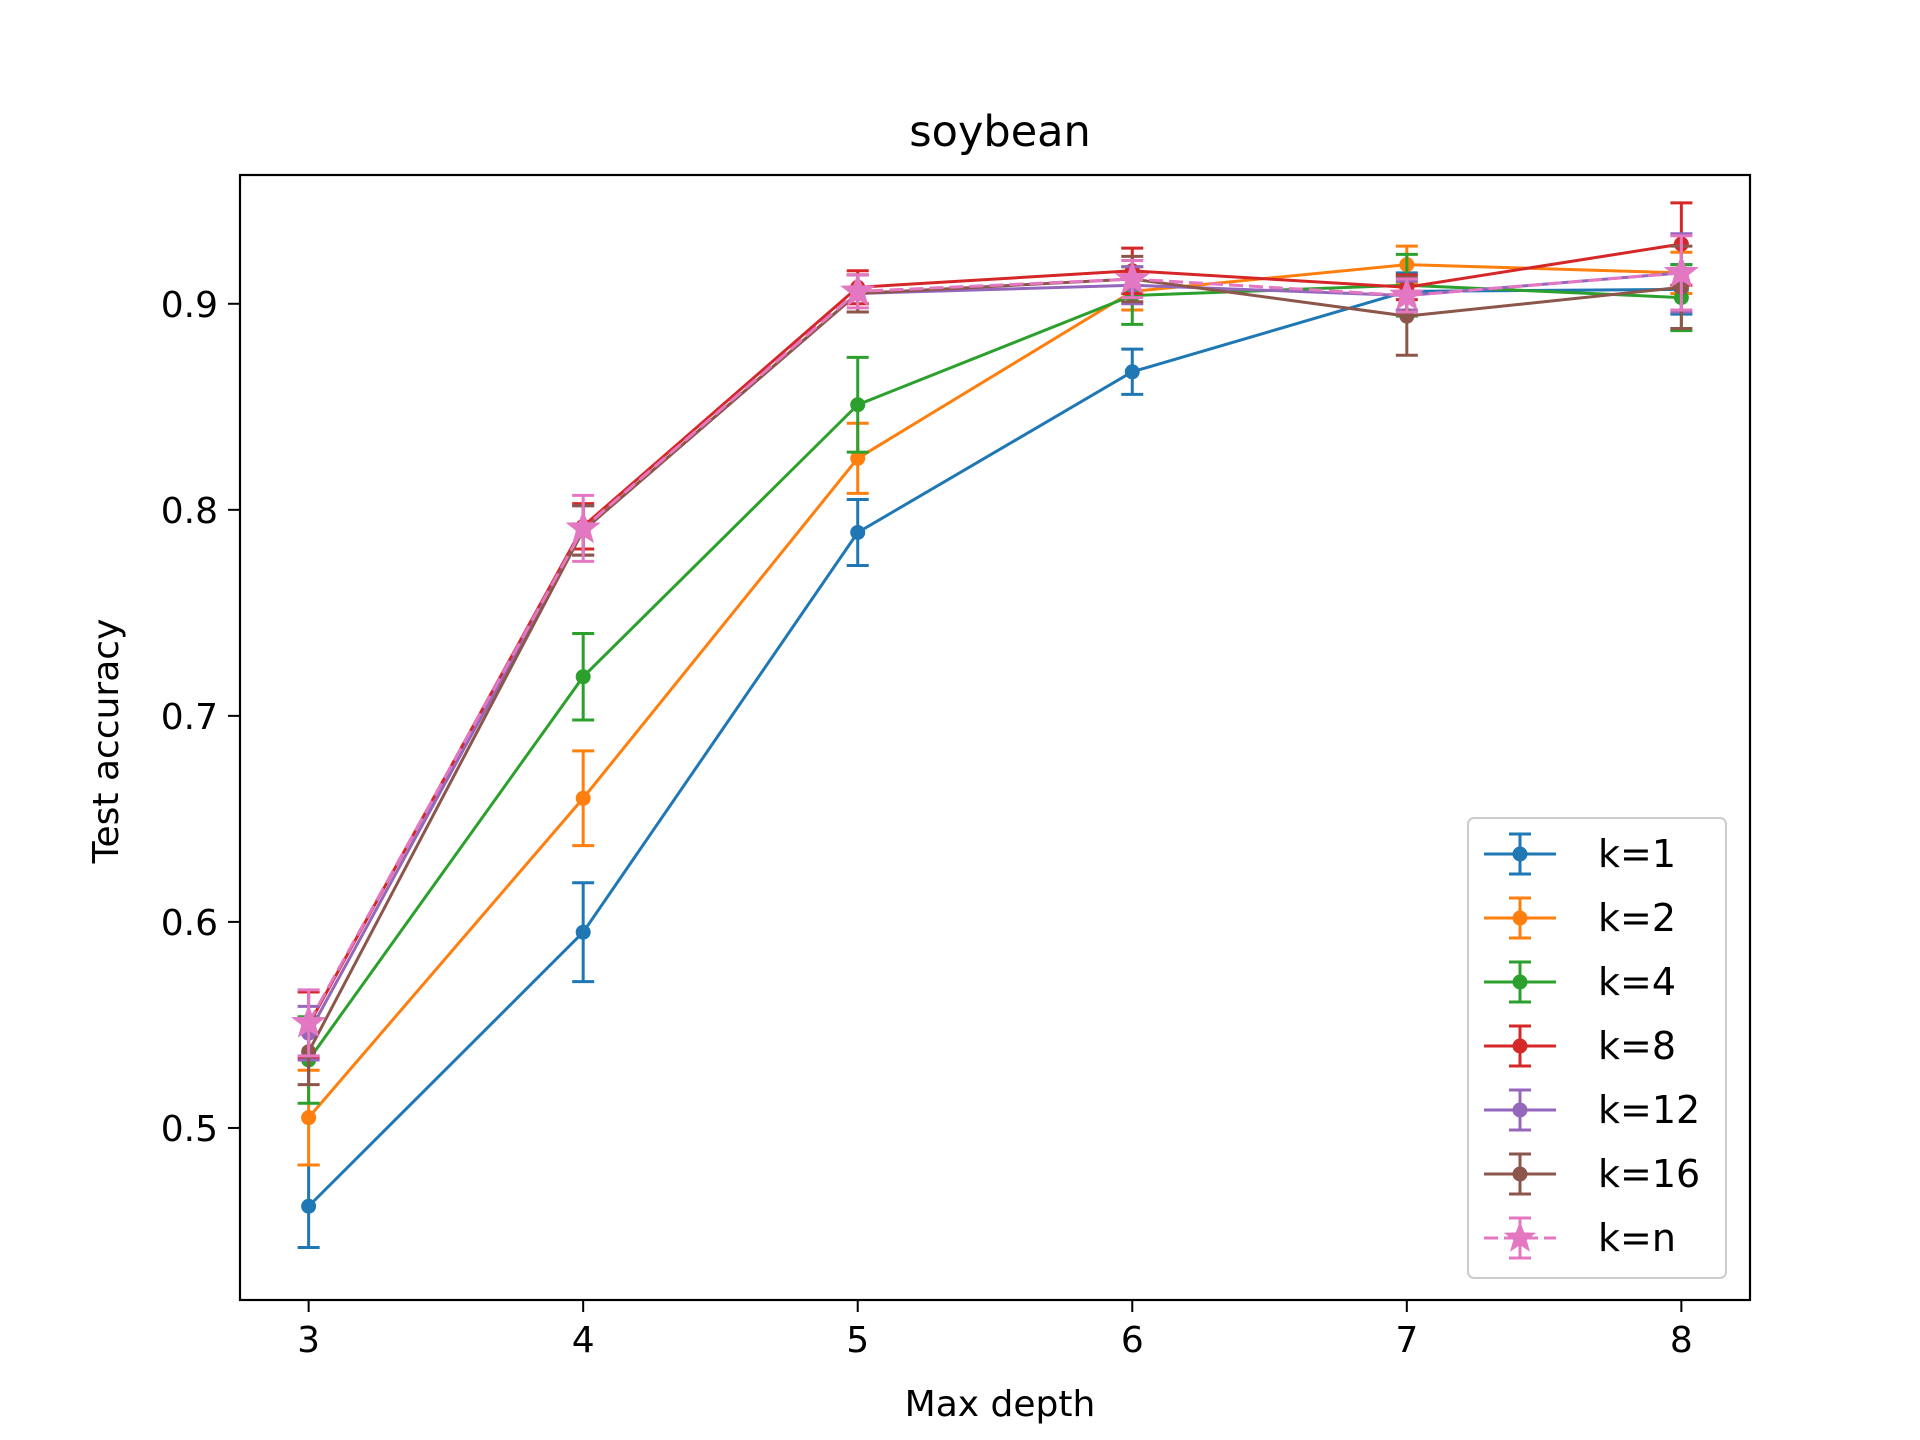  Describe the element at coordinates (1637, 1238) in the screenshot. I see `legend-label: k=n` at that location.